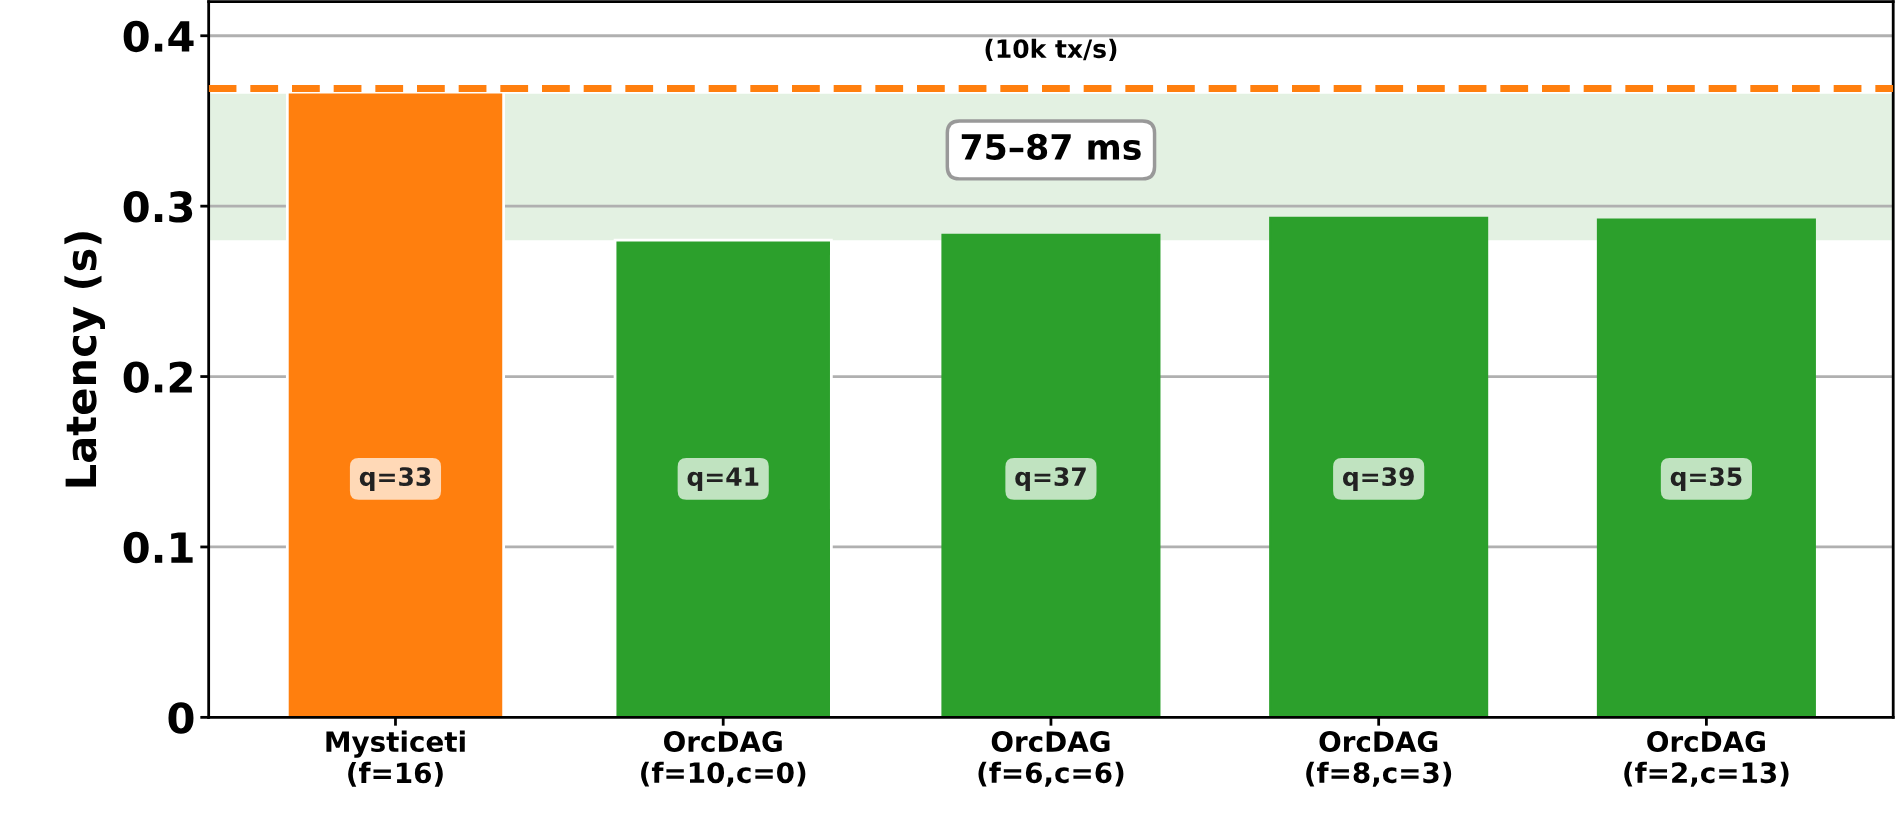 The height and width of the screenshot is (839, 1897). Describe the element at coordinates (1706, 479) in the screenshot. I see `annotation: q=35` at that location.